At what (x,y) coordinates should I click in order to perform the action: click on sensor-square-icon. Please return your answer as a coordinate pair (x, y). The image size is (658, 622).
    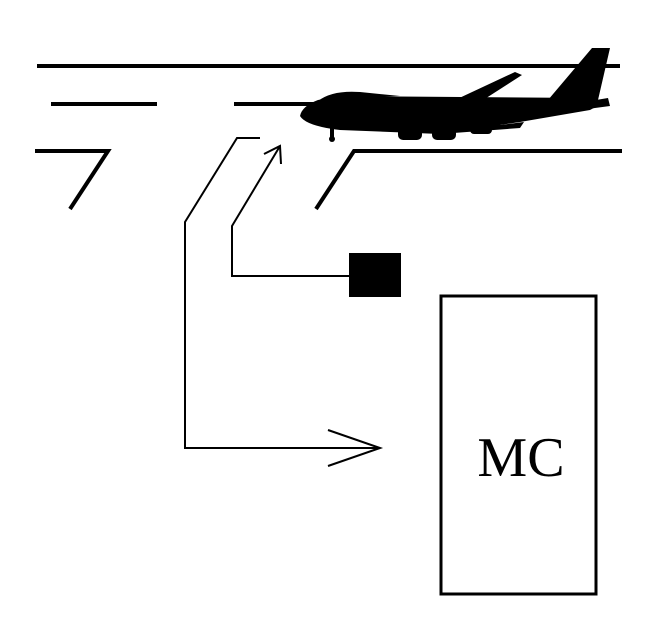
    Looking at the image, I should click on (375, 275).